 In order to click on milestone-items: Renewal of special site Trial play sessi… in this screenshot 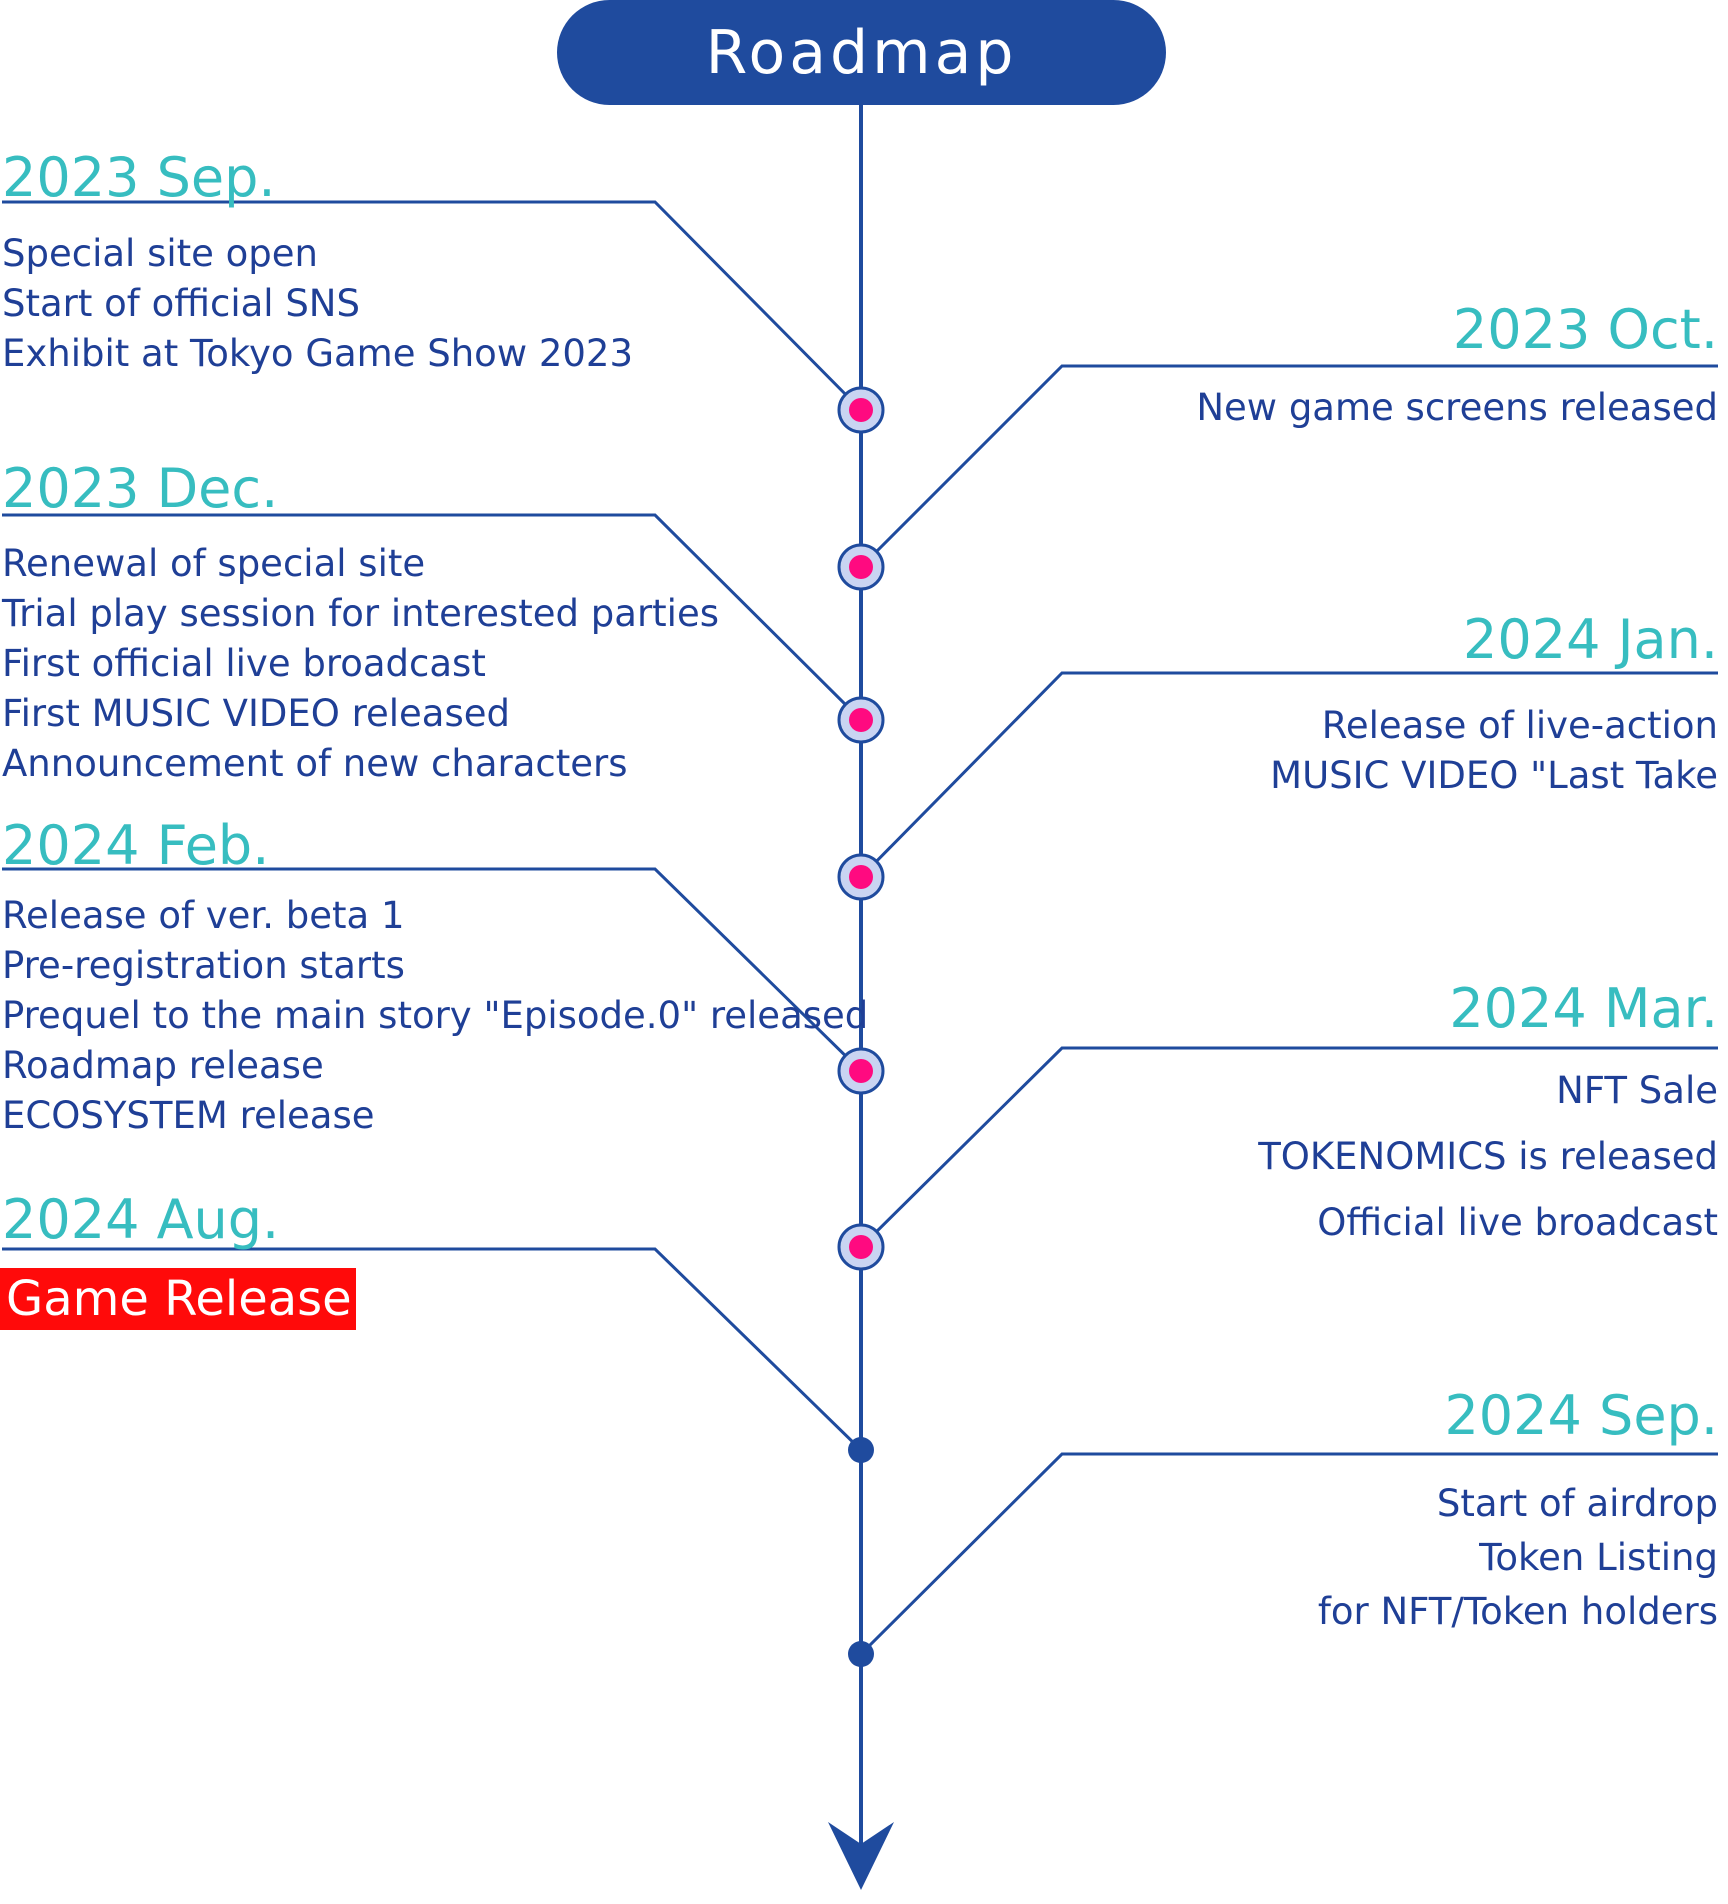, I will do `click(360, 664)`.